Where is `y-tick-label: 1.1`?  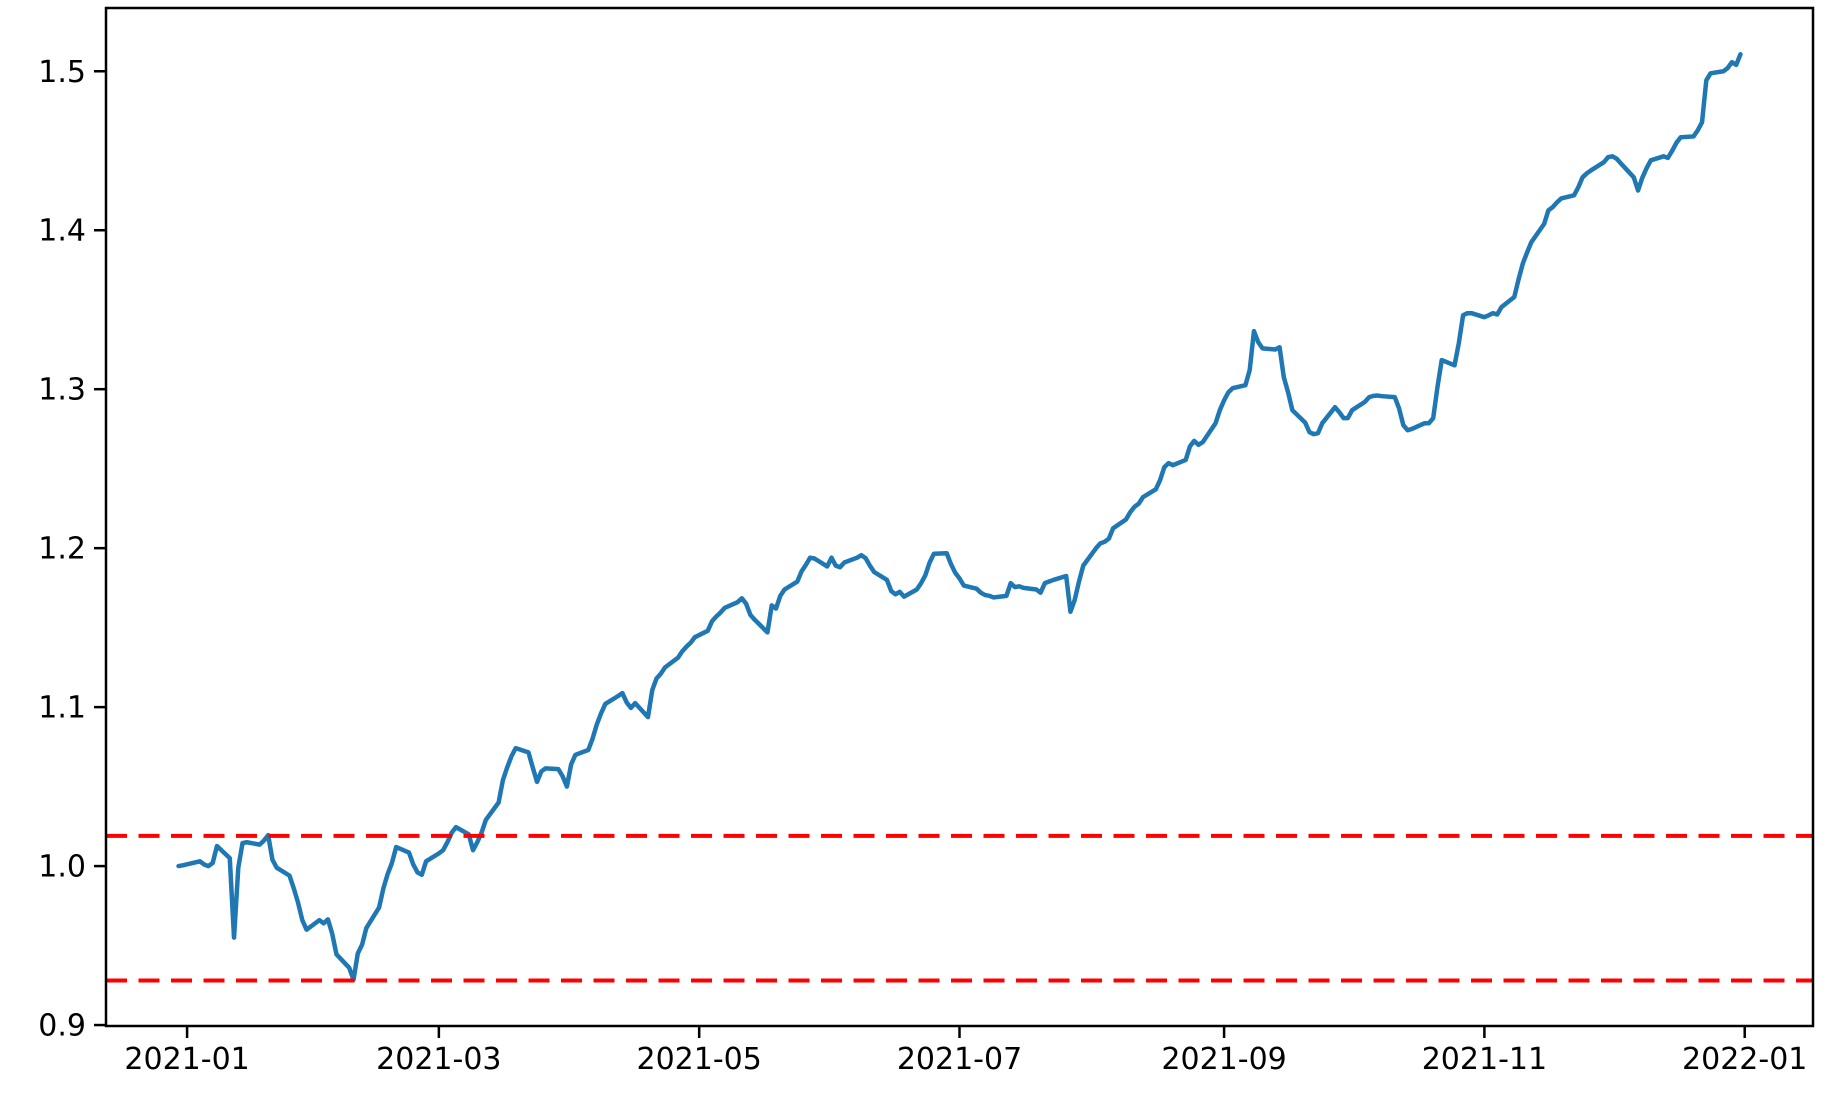 y-tick-label: 1.1 is located at coordinates (62, 708).